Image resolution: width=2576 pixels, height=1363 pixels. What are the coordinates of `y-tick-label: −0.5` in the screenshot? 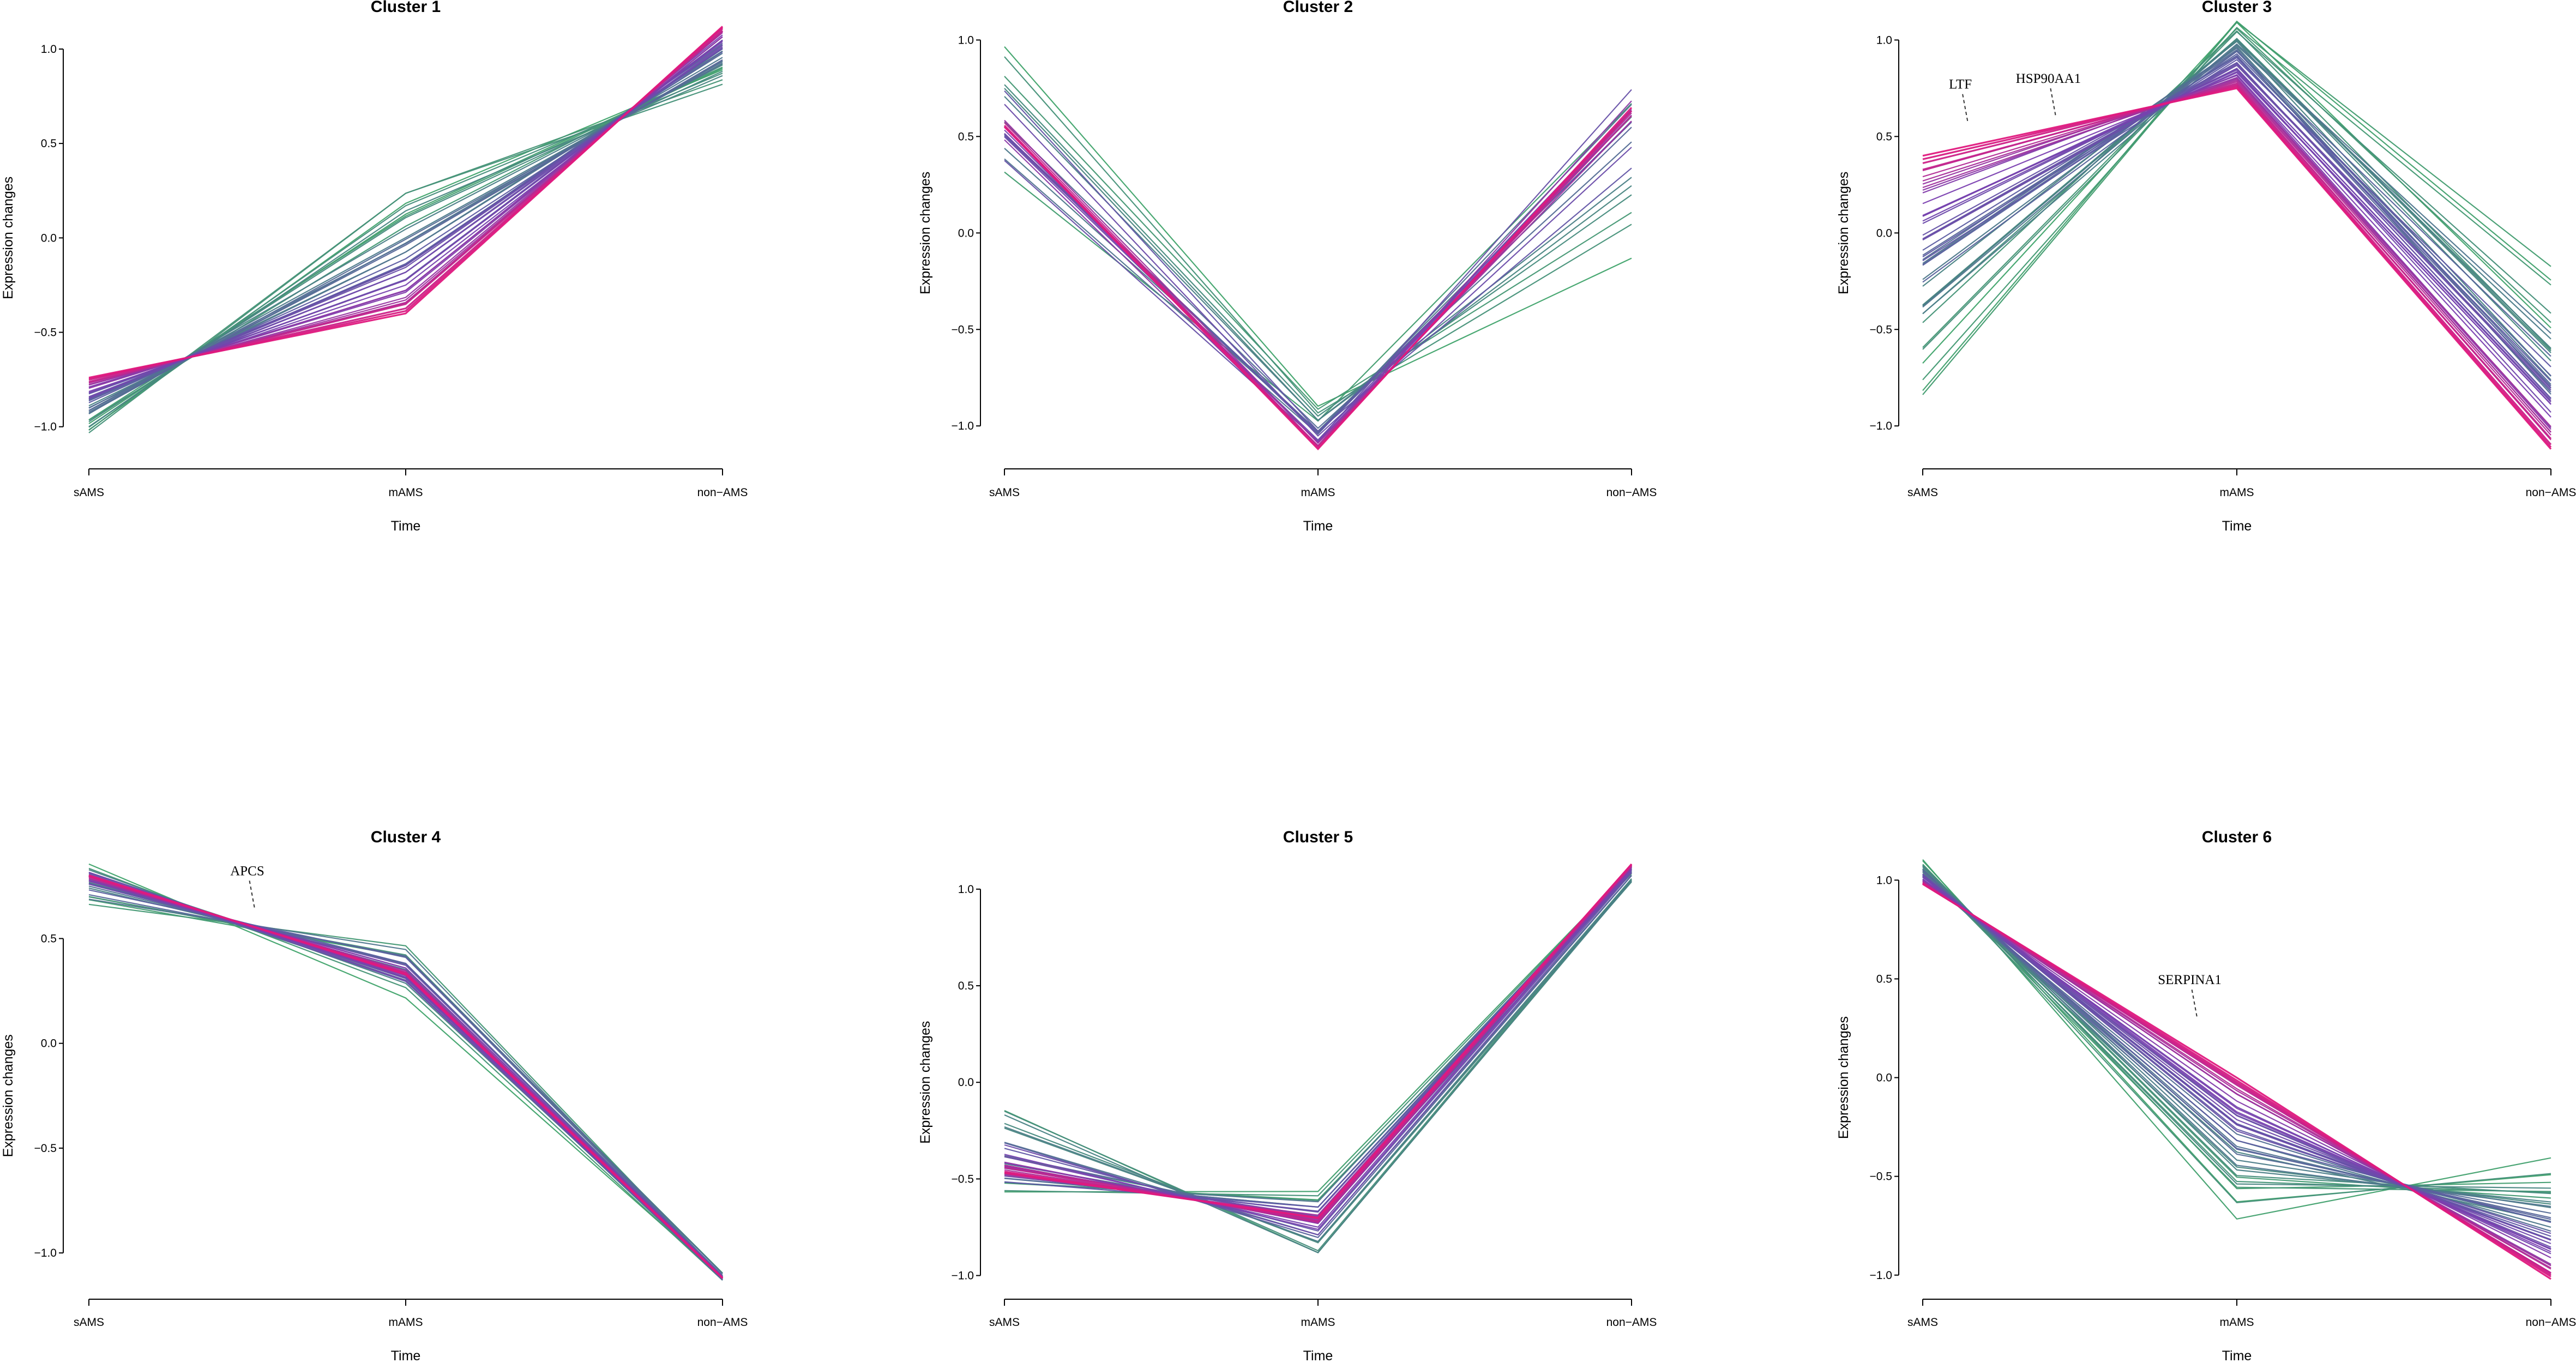 It's located at (963, 329).